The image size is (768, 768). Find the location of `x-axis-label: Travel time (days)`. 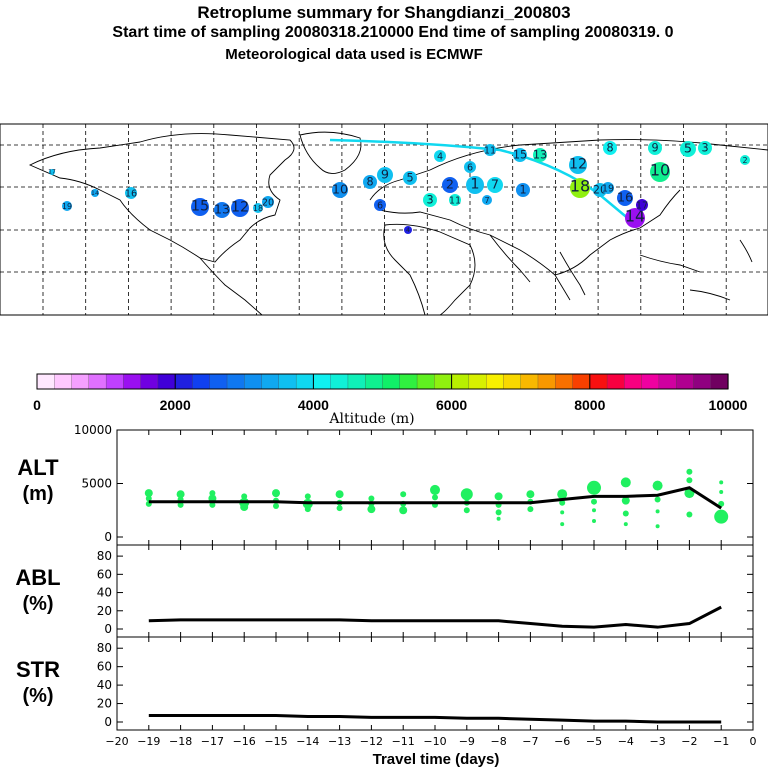

x-axis-label: Travel time (days) is located at coordinates (436, 759).